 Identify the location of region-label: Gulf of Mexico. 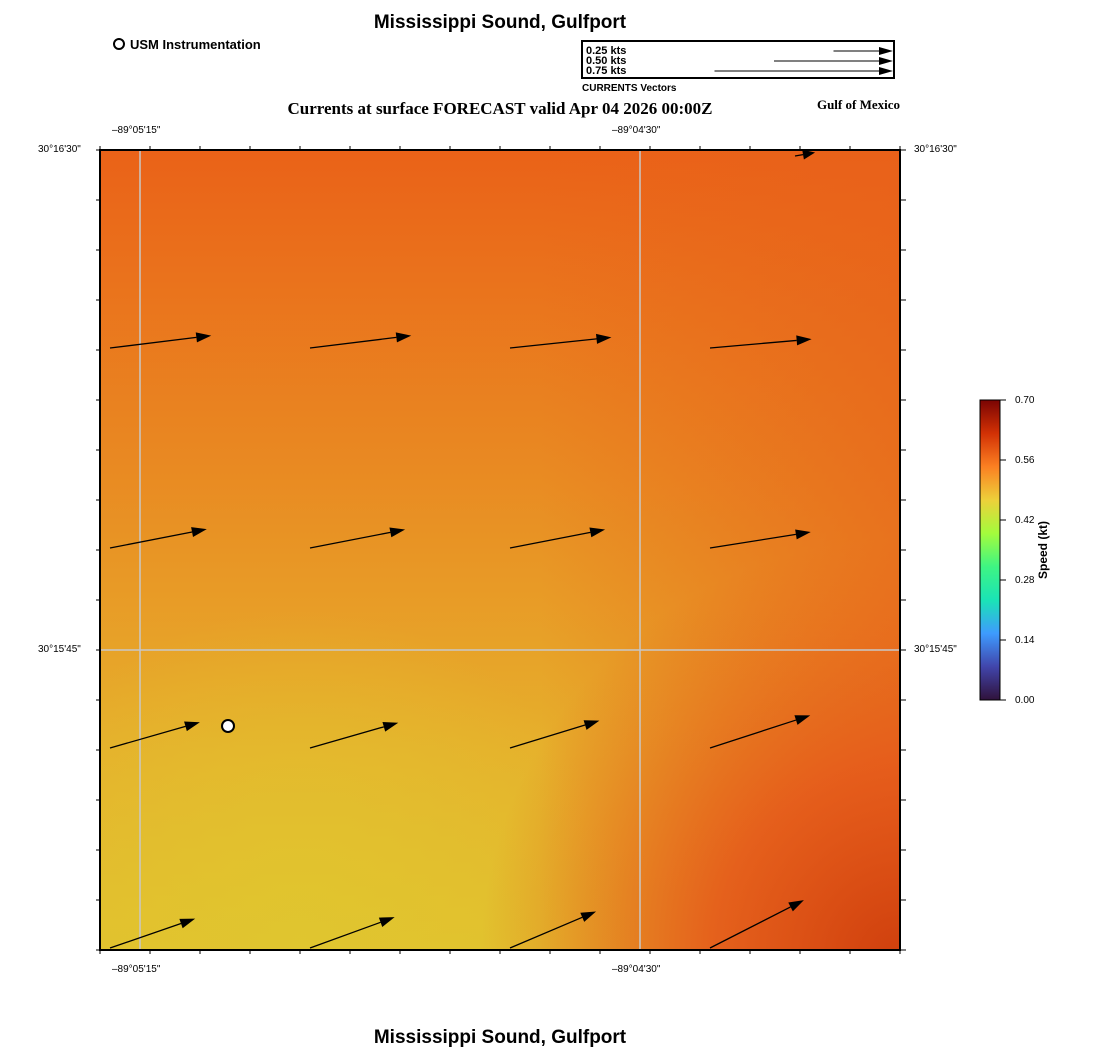
(858, 104).